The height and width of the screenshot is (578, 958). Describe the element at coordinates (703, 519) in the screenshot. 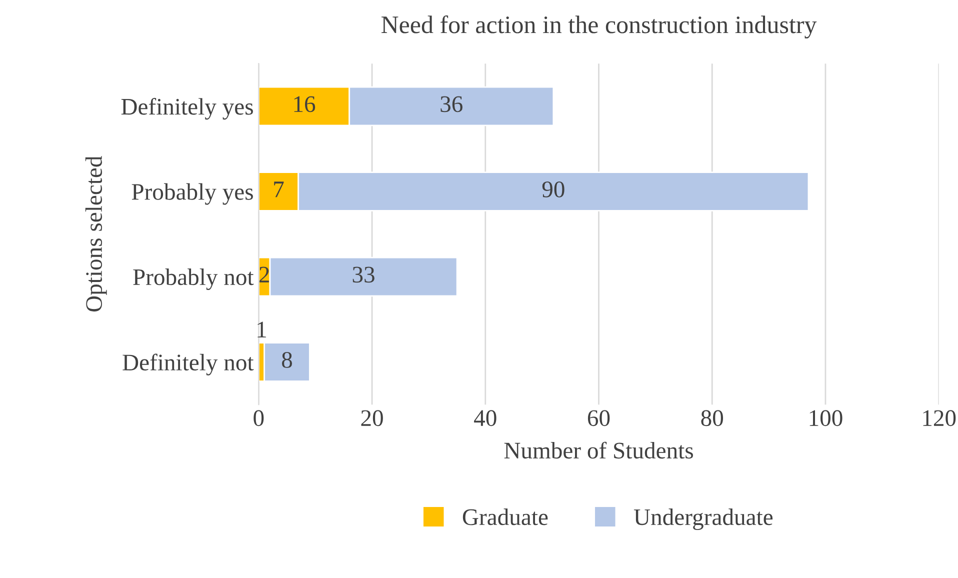

I see `legend-label: Undergraduate` at that location.